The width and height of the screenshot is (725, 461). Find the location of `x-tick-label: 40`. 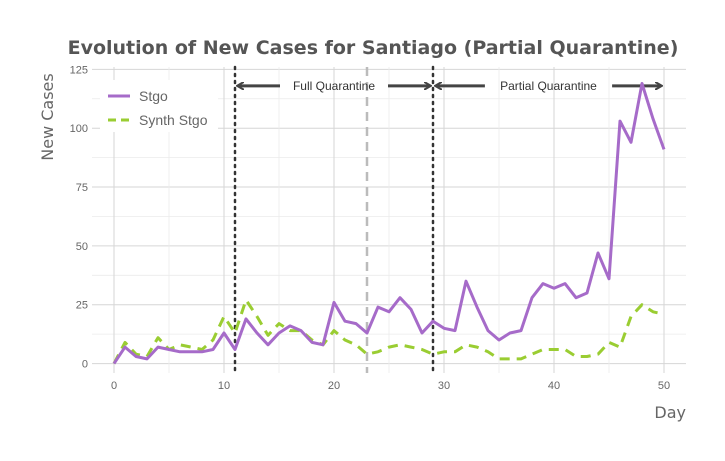

x-tick-label: 40 is located at coordinates (554, 386).